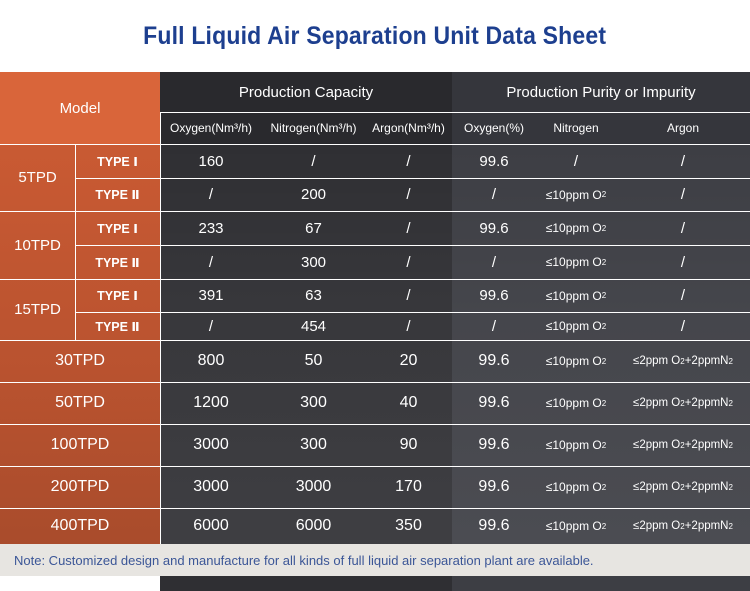 The width and height of the screenshot is (750, 591). I want to click on cell-oxygen-capacity: 160, so click(211, 161).